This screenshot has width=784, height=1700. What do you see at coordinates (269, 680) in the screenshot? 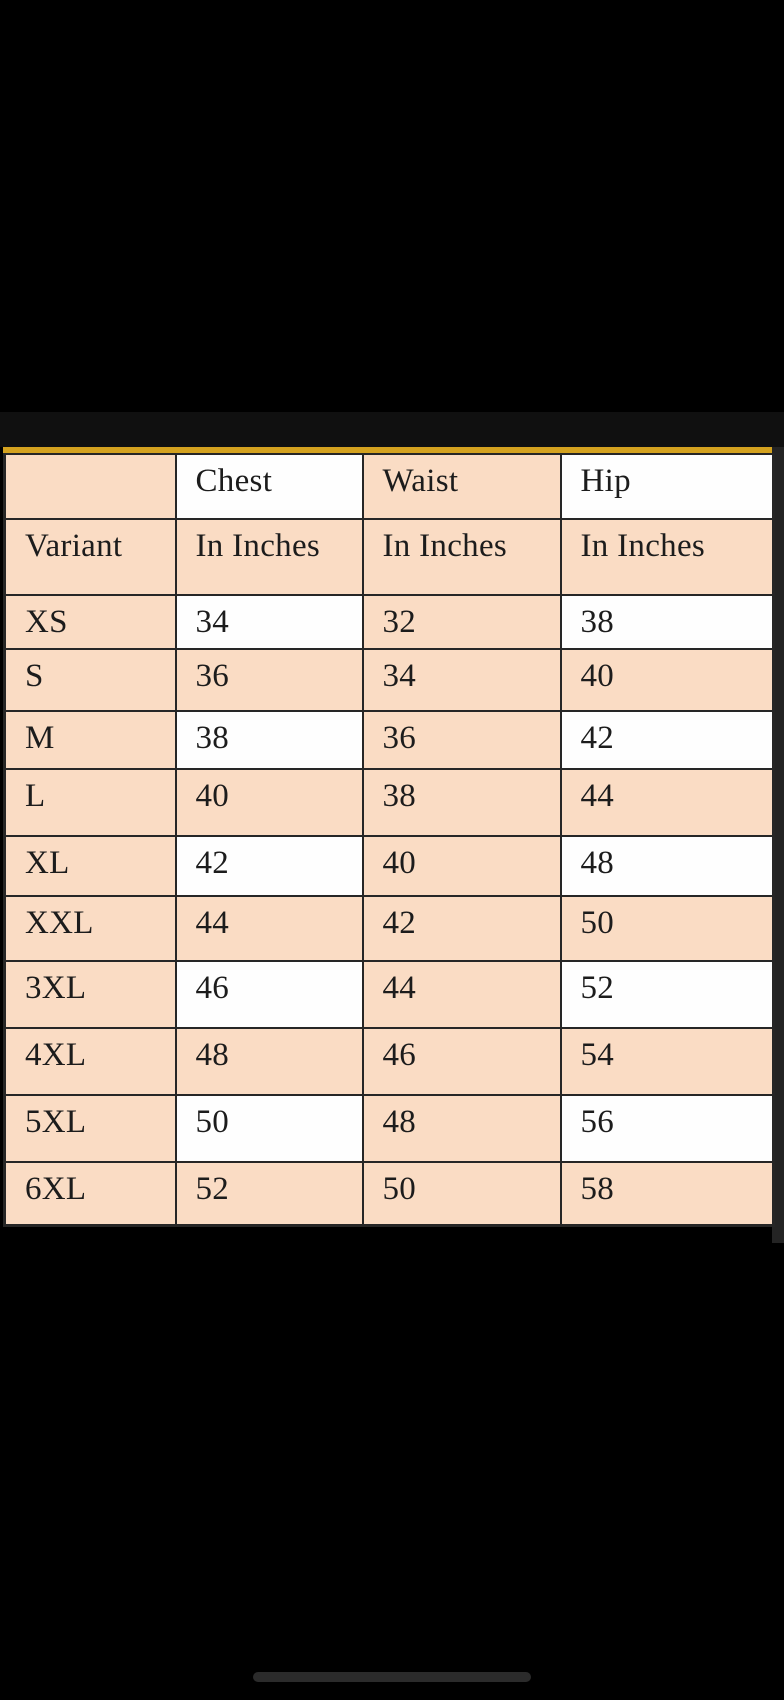
I see `chest-value-cell: 36` at bounding box center [269, 680].